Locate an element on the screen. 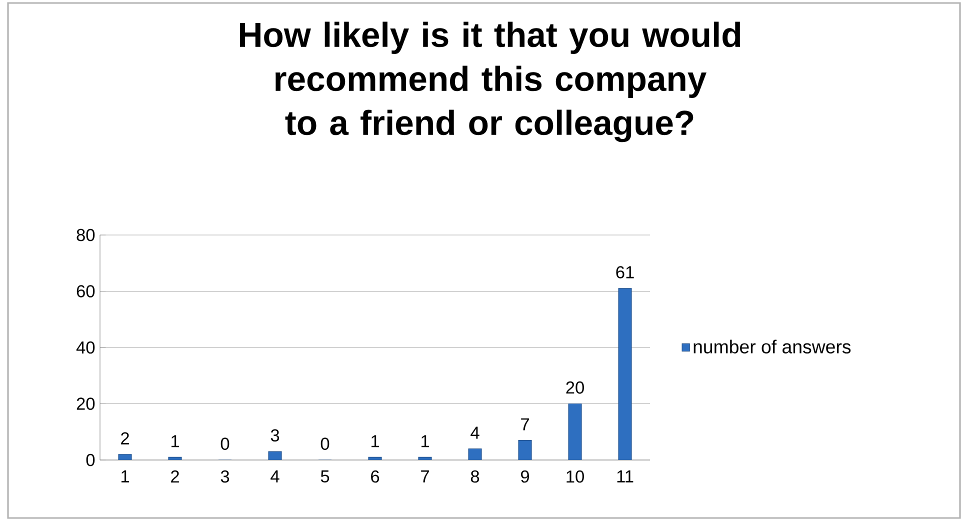 Image resolution: width=963 pixels, height=522 pixels. chart-title: How likely is it that you would recommend this company to a friend or colleague? is located at coordinates (490, 82).